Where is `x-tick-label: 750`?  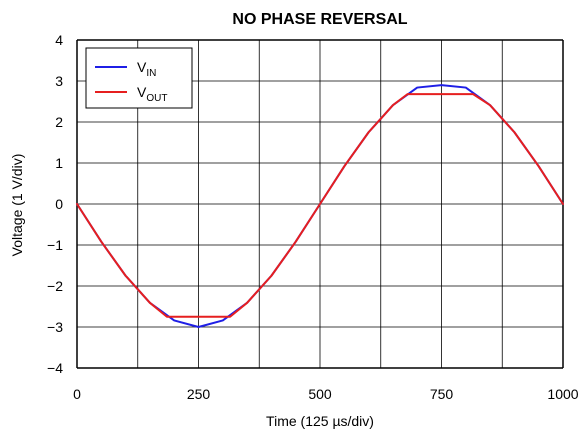
x-tick-label: 750 is located at coordinates (442, 394).